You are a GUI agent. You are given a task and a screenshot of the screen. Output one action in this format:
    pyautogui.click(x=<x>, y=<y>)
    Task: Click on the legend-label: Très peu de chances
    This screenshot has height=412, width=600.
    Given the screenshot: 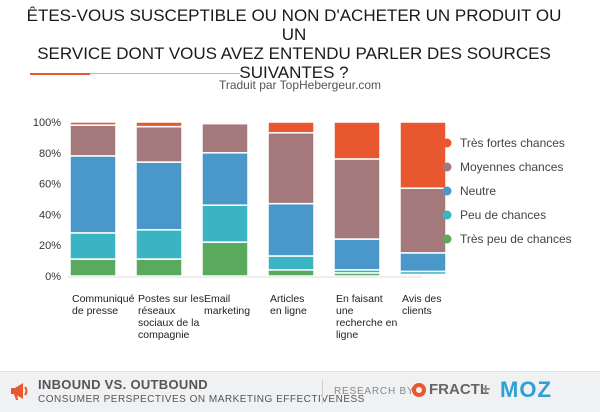 What is the action you would take?
    pyautogui.click(x=516, y=239)
    